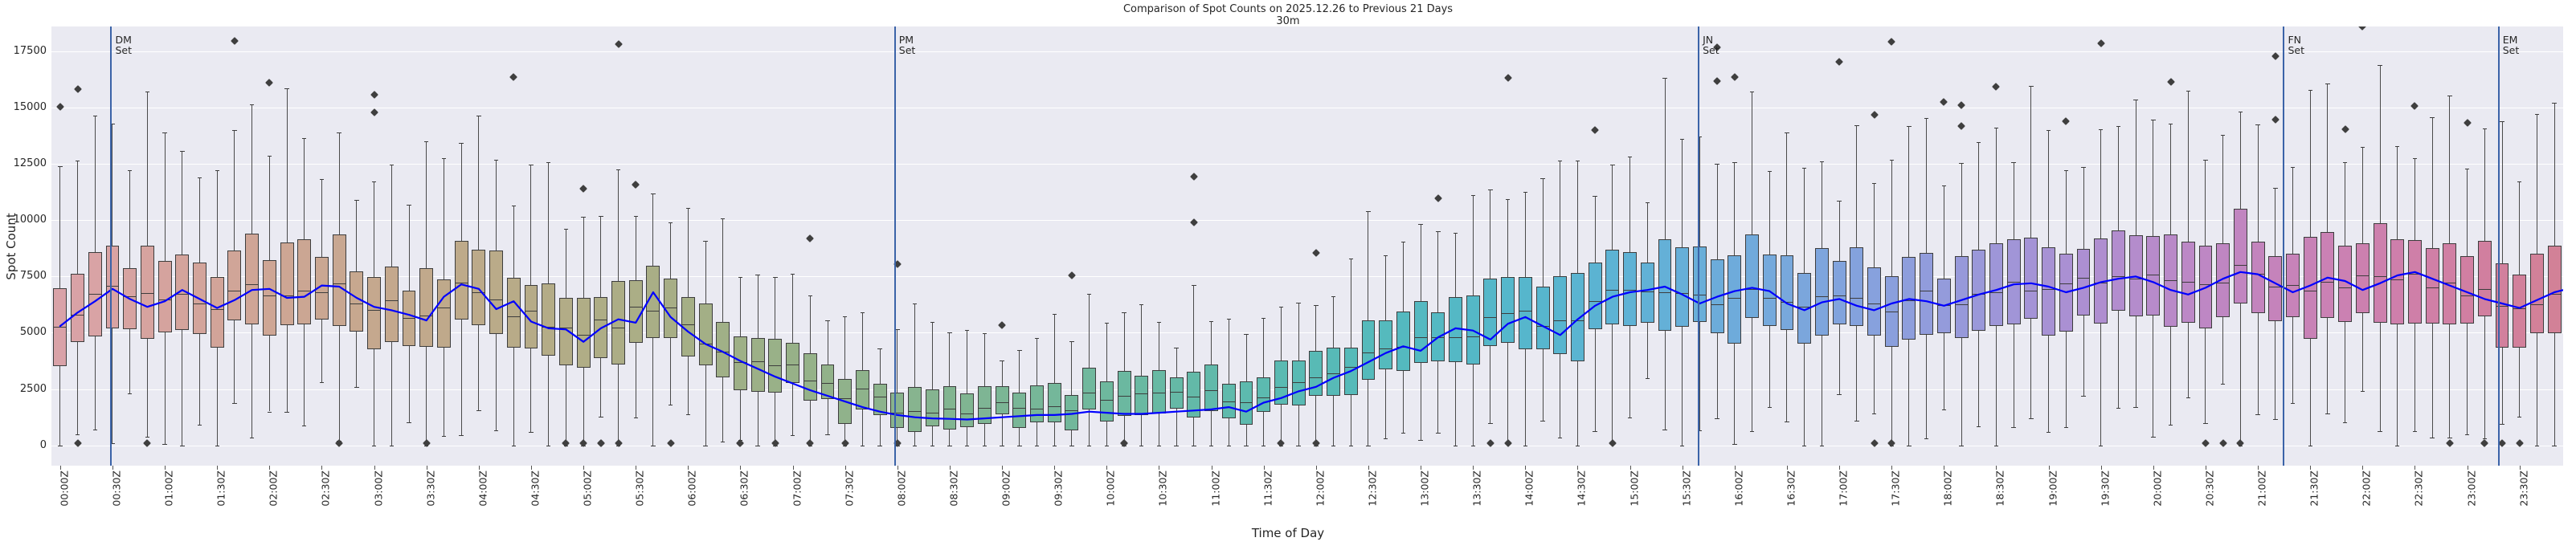 The width and height of the screenshot is (2576, 558). Describe the element at coordinates (1307, 164) in the screenshot. I see `gridline` at that location.